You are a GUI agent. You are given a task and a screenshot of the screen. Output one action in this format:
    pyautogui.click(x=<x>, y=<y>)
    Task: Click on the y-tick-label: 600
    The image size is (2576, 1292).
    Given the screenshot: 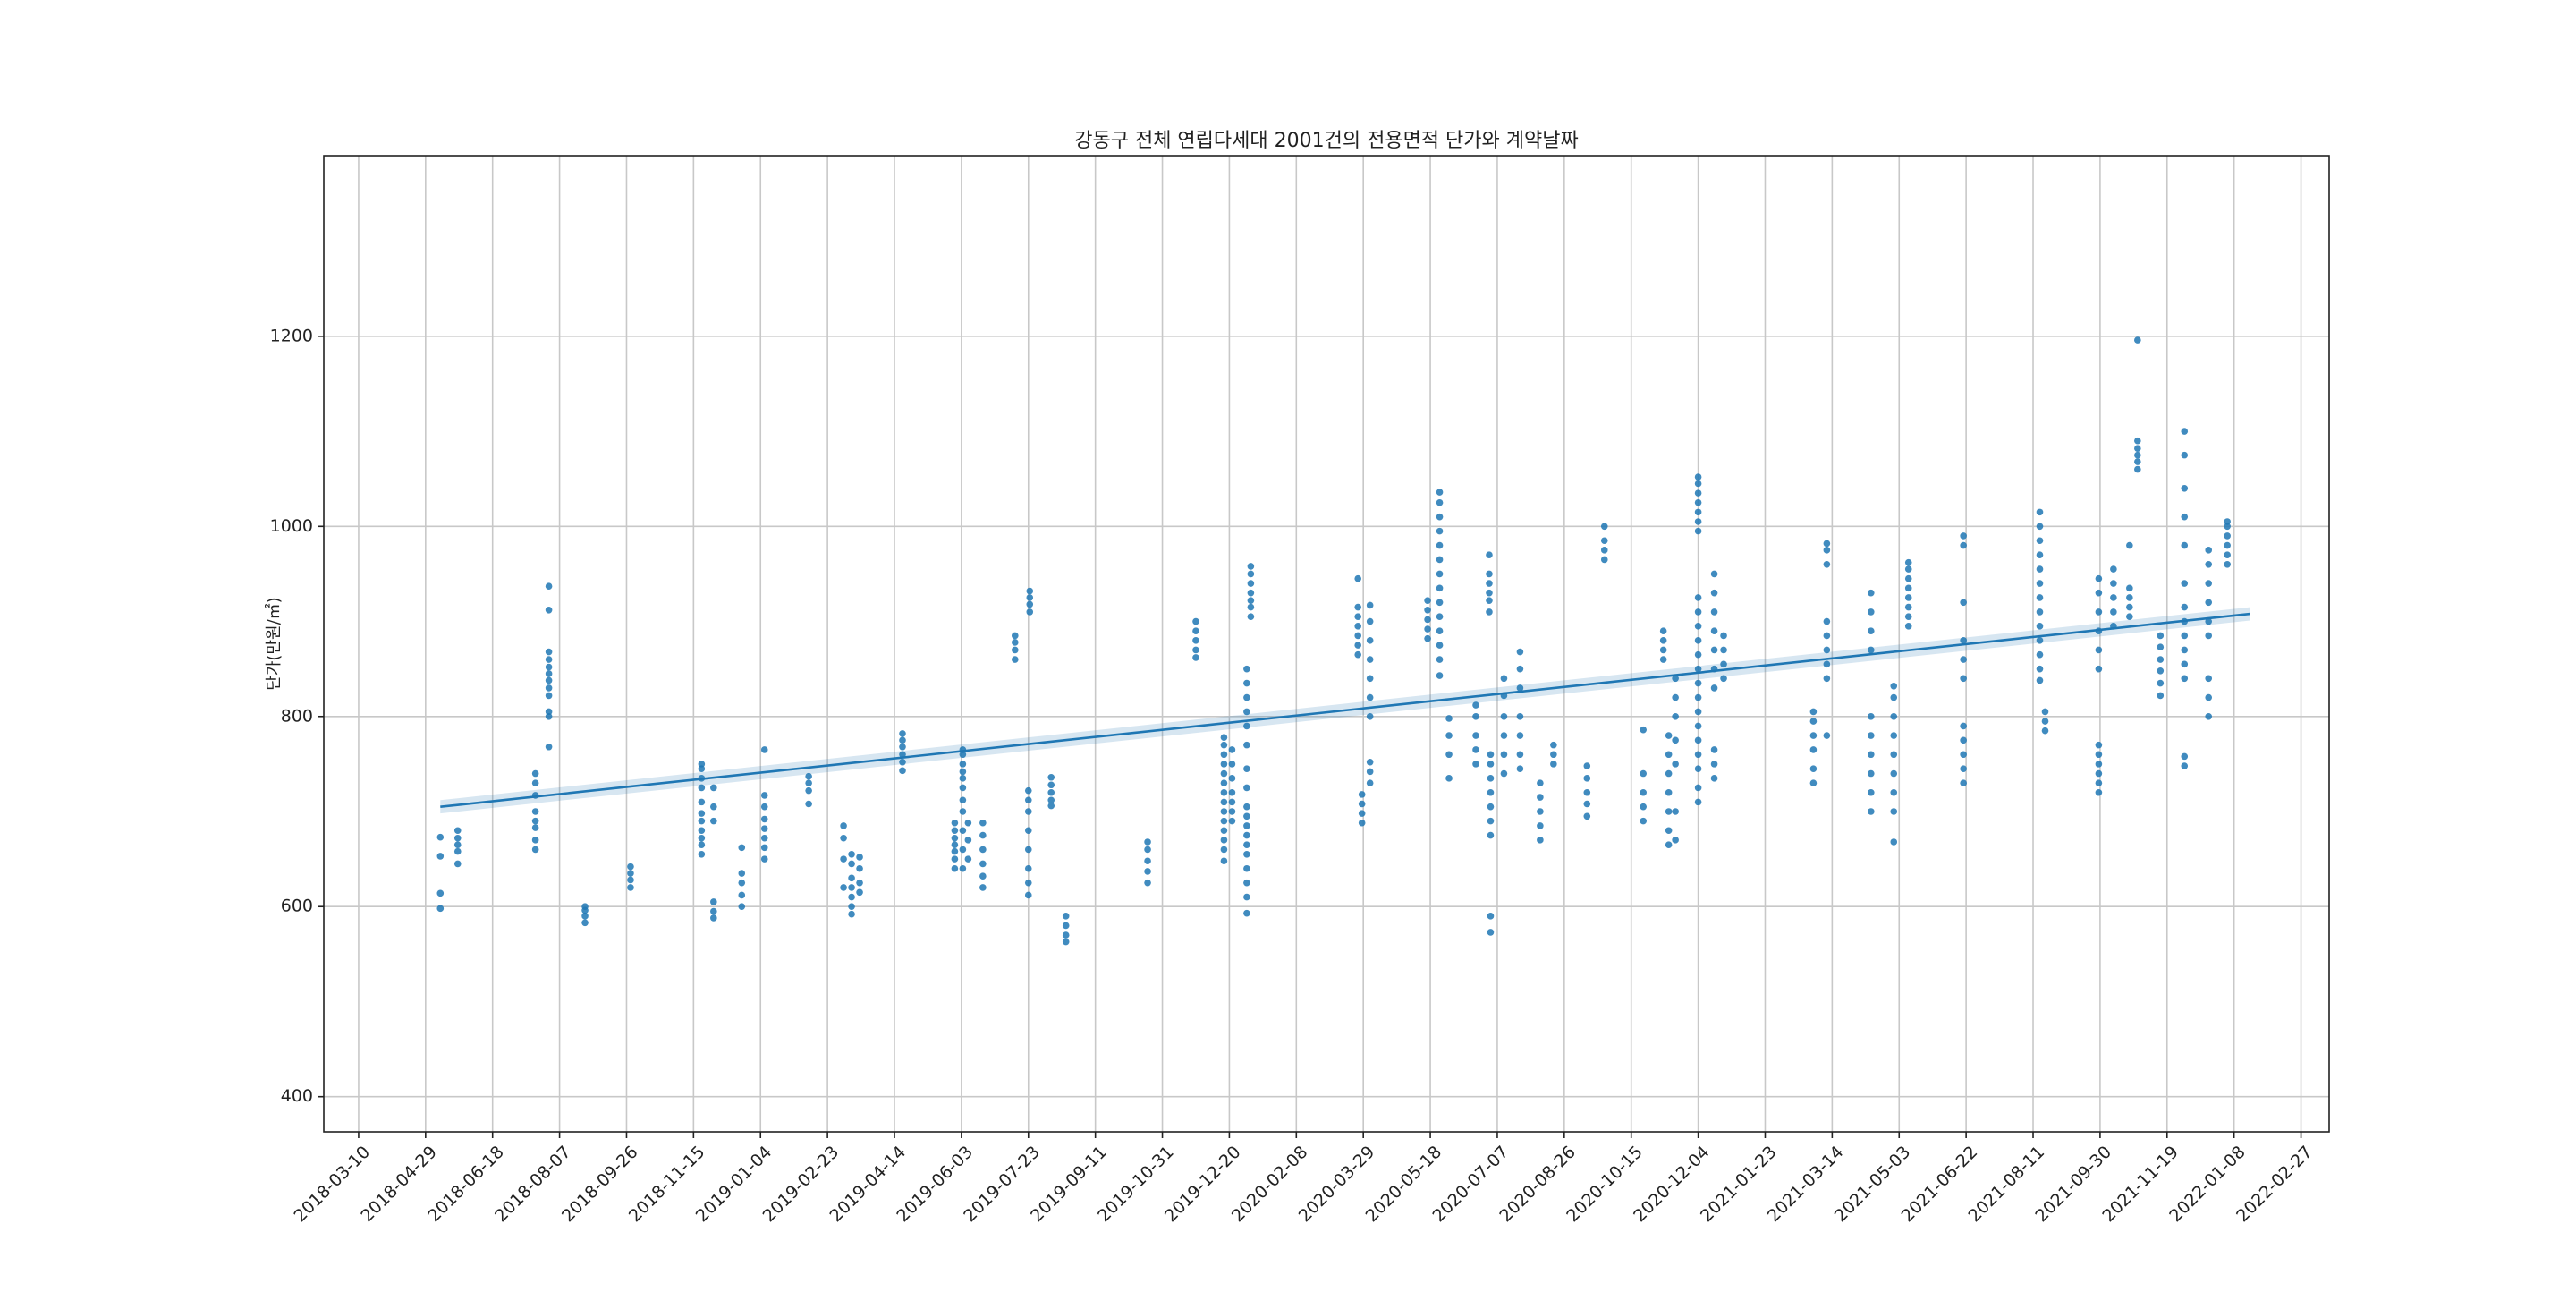 What is the action you would take?
    pyautogui.click(x=297, y=906)
    